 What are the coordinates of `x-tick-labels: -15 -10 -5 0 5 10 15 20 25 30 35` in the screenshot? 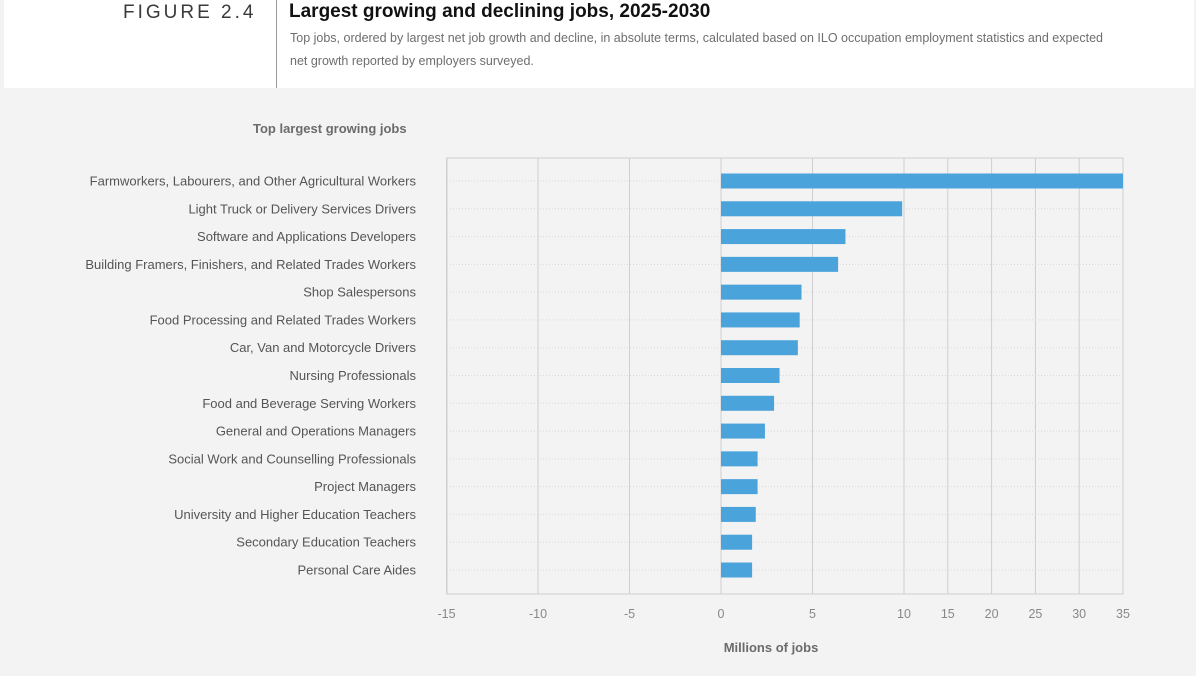 It's located at (783, 614).